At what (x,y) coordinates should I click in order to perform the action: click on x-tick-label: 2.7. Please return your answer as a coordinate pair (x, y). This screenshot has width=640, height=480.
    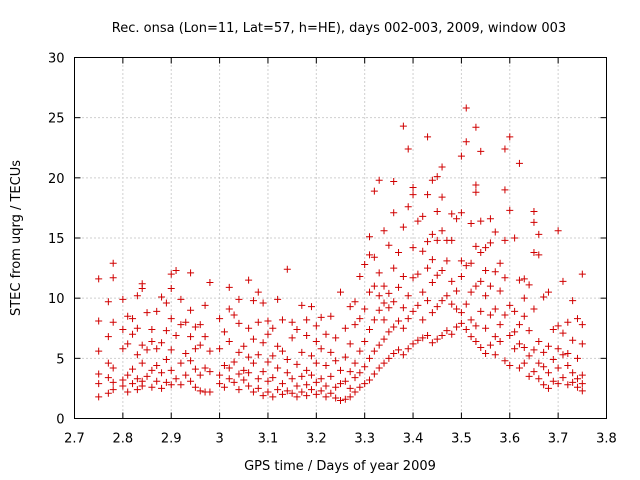
    Looking at the image, I should click on (74, 439).